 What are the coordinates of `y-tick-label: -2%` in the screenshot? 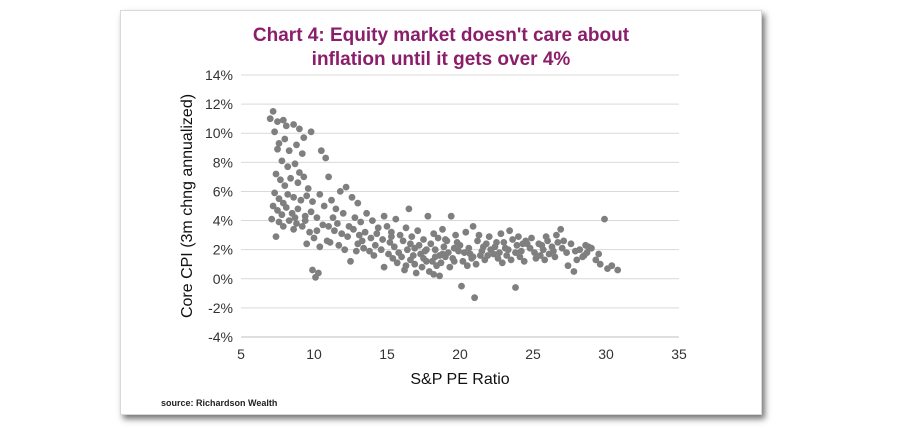 It's located at (220, 308).